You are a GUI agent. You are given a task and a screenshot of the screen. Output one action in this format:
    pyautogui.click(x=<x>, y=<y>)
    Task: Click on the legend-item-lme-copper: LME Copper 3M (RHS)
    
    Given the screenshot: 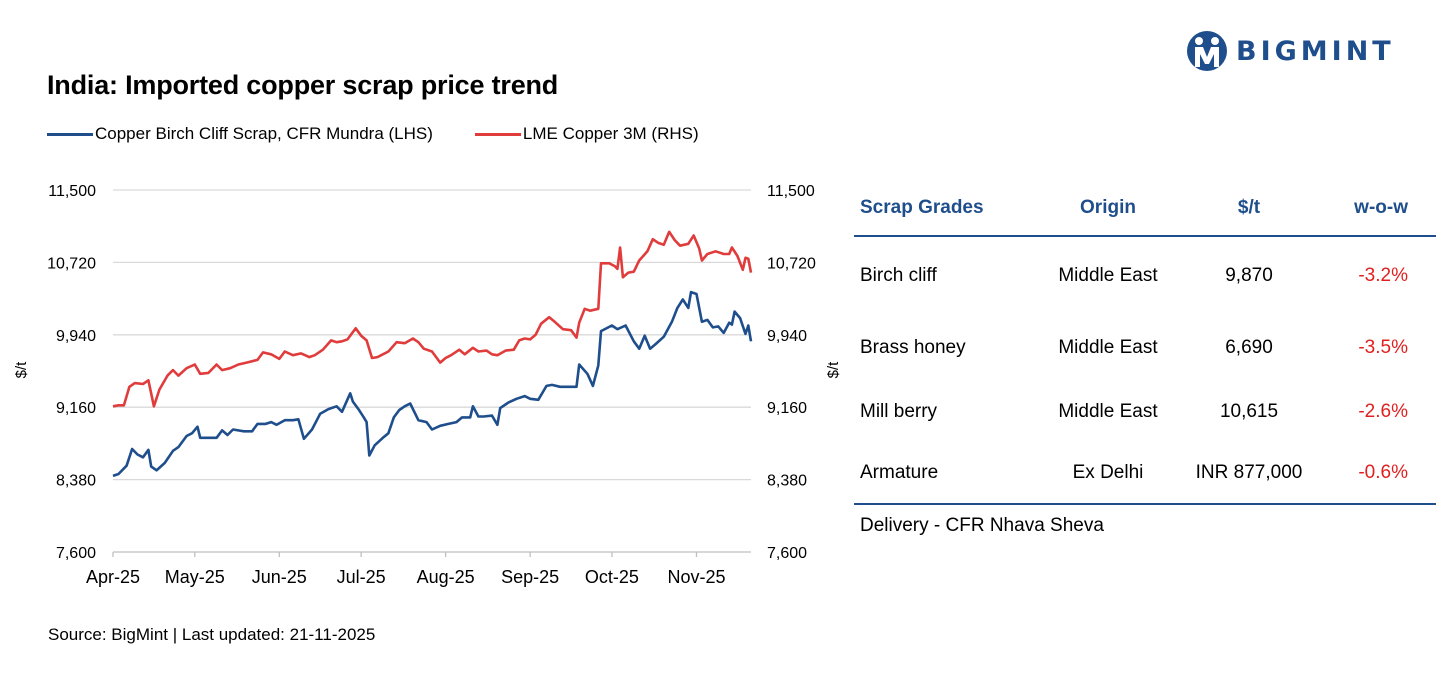 What is the action you would take?
    pyautogui.click(x=586, y=134)
    